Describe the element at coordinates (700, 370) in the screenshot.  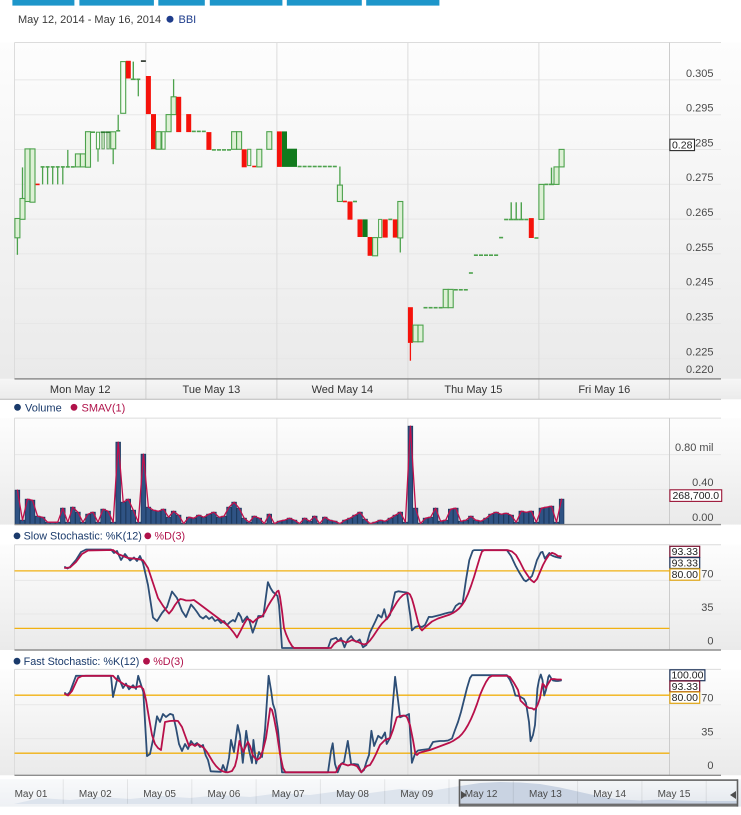
I see `svg-text: 0.220` at that location.